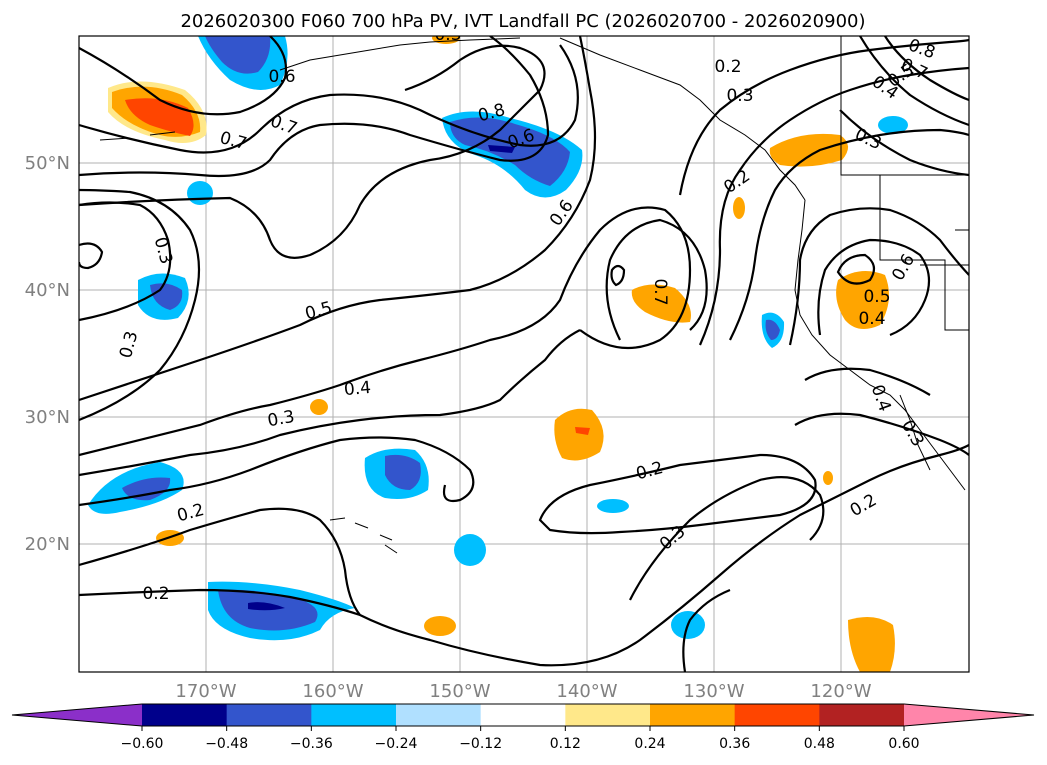 This screenshot has height=765, width=1047. What do you see at coordinates (77, 715) in the screenshot?
I see `colorbar-extend-min` at bounding box center [77, 715].